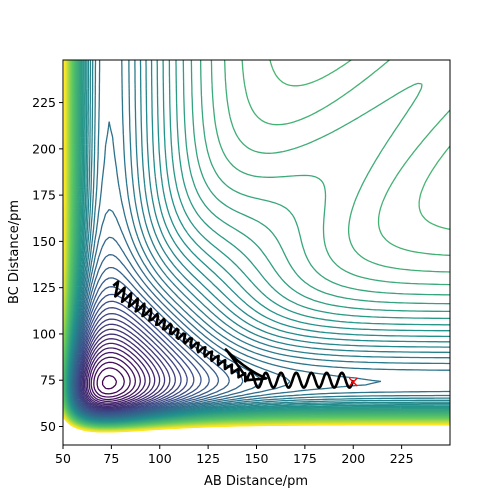 The width and height of the screenshot is (500, 500). What do you see at coordinates (48, 380) in the screenshot?
I see `y-tick-label: 75` at bounding box center [48, 380].